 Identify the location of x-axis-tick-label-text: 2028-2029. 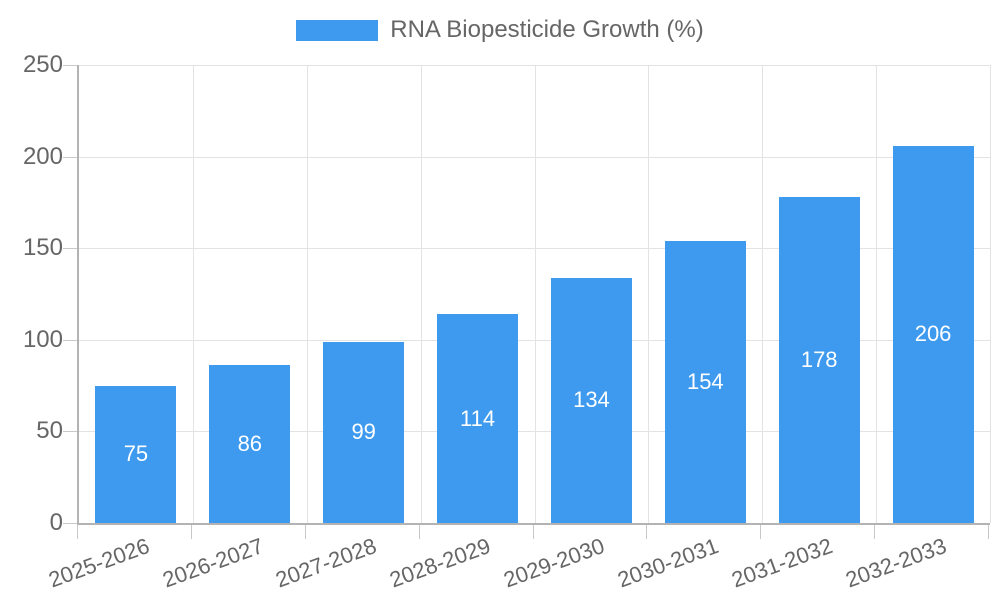
(440, 563).